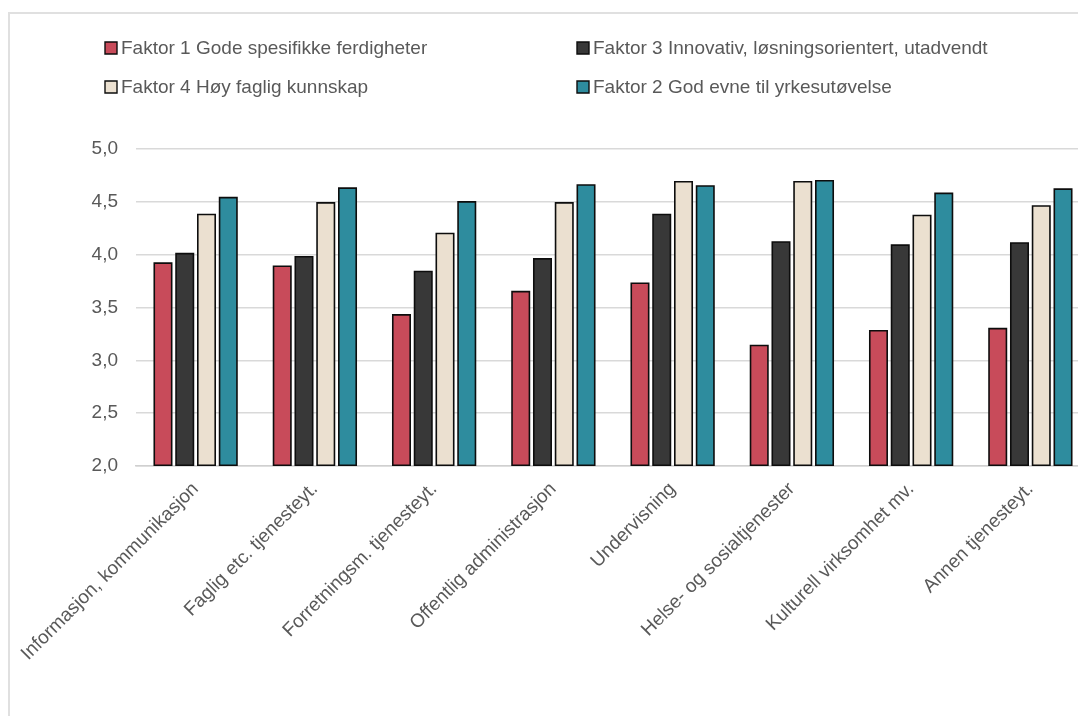 This screenshot has height=716, width=1078. I want to click on legend-label: Faktor 3 Innovativ, løsningsorientert, utadvendt, so click(791, 48).